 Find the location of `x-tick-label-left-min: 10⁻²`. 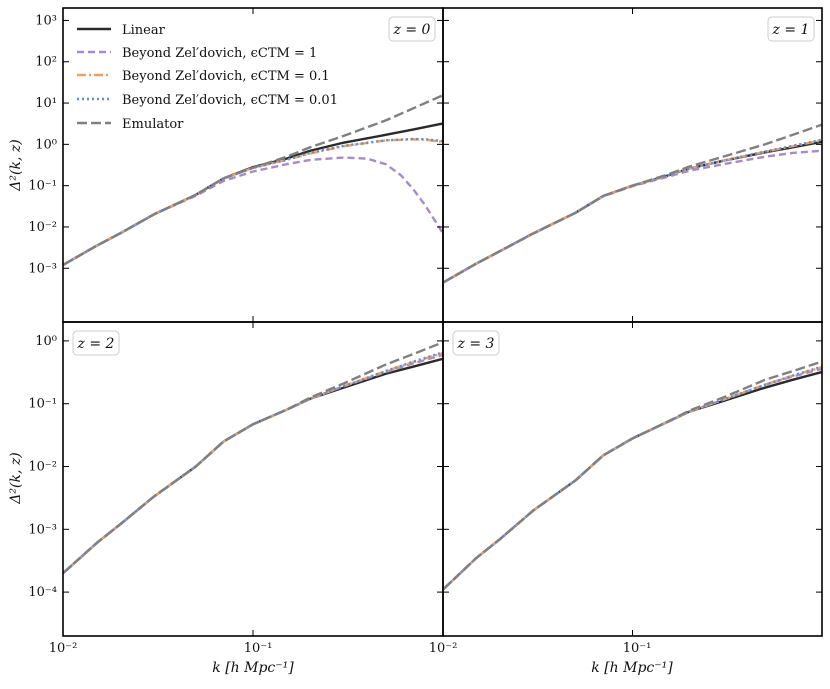

x-tick-label-left-min: 10⁻² is located at coordinates (63, 648).